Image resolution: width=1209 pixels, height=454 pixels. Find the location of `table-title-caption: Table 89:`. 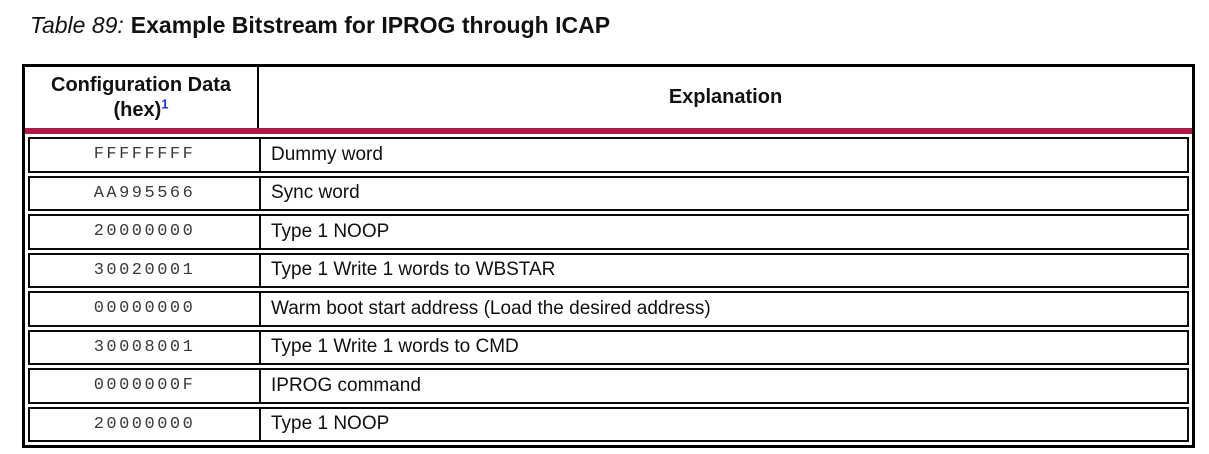

table-title-caption: Table 89: is located at coordinates (77, 25).